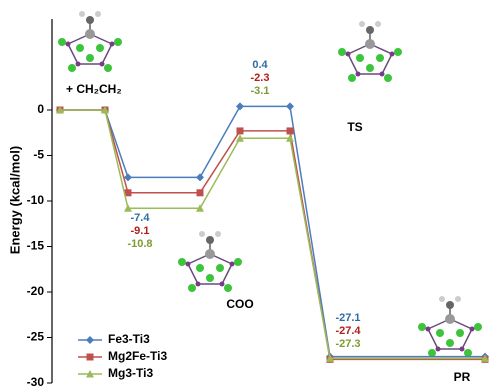 This screenshot has height=390, width=500. I want to click on legend-entry: Mg3-Ti3, so click(115, 373).